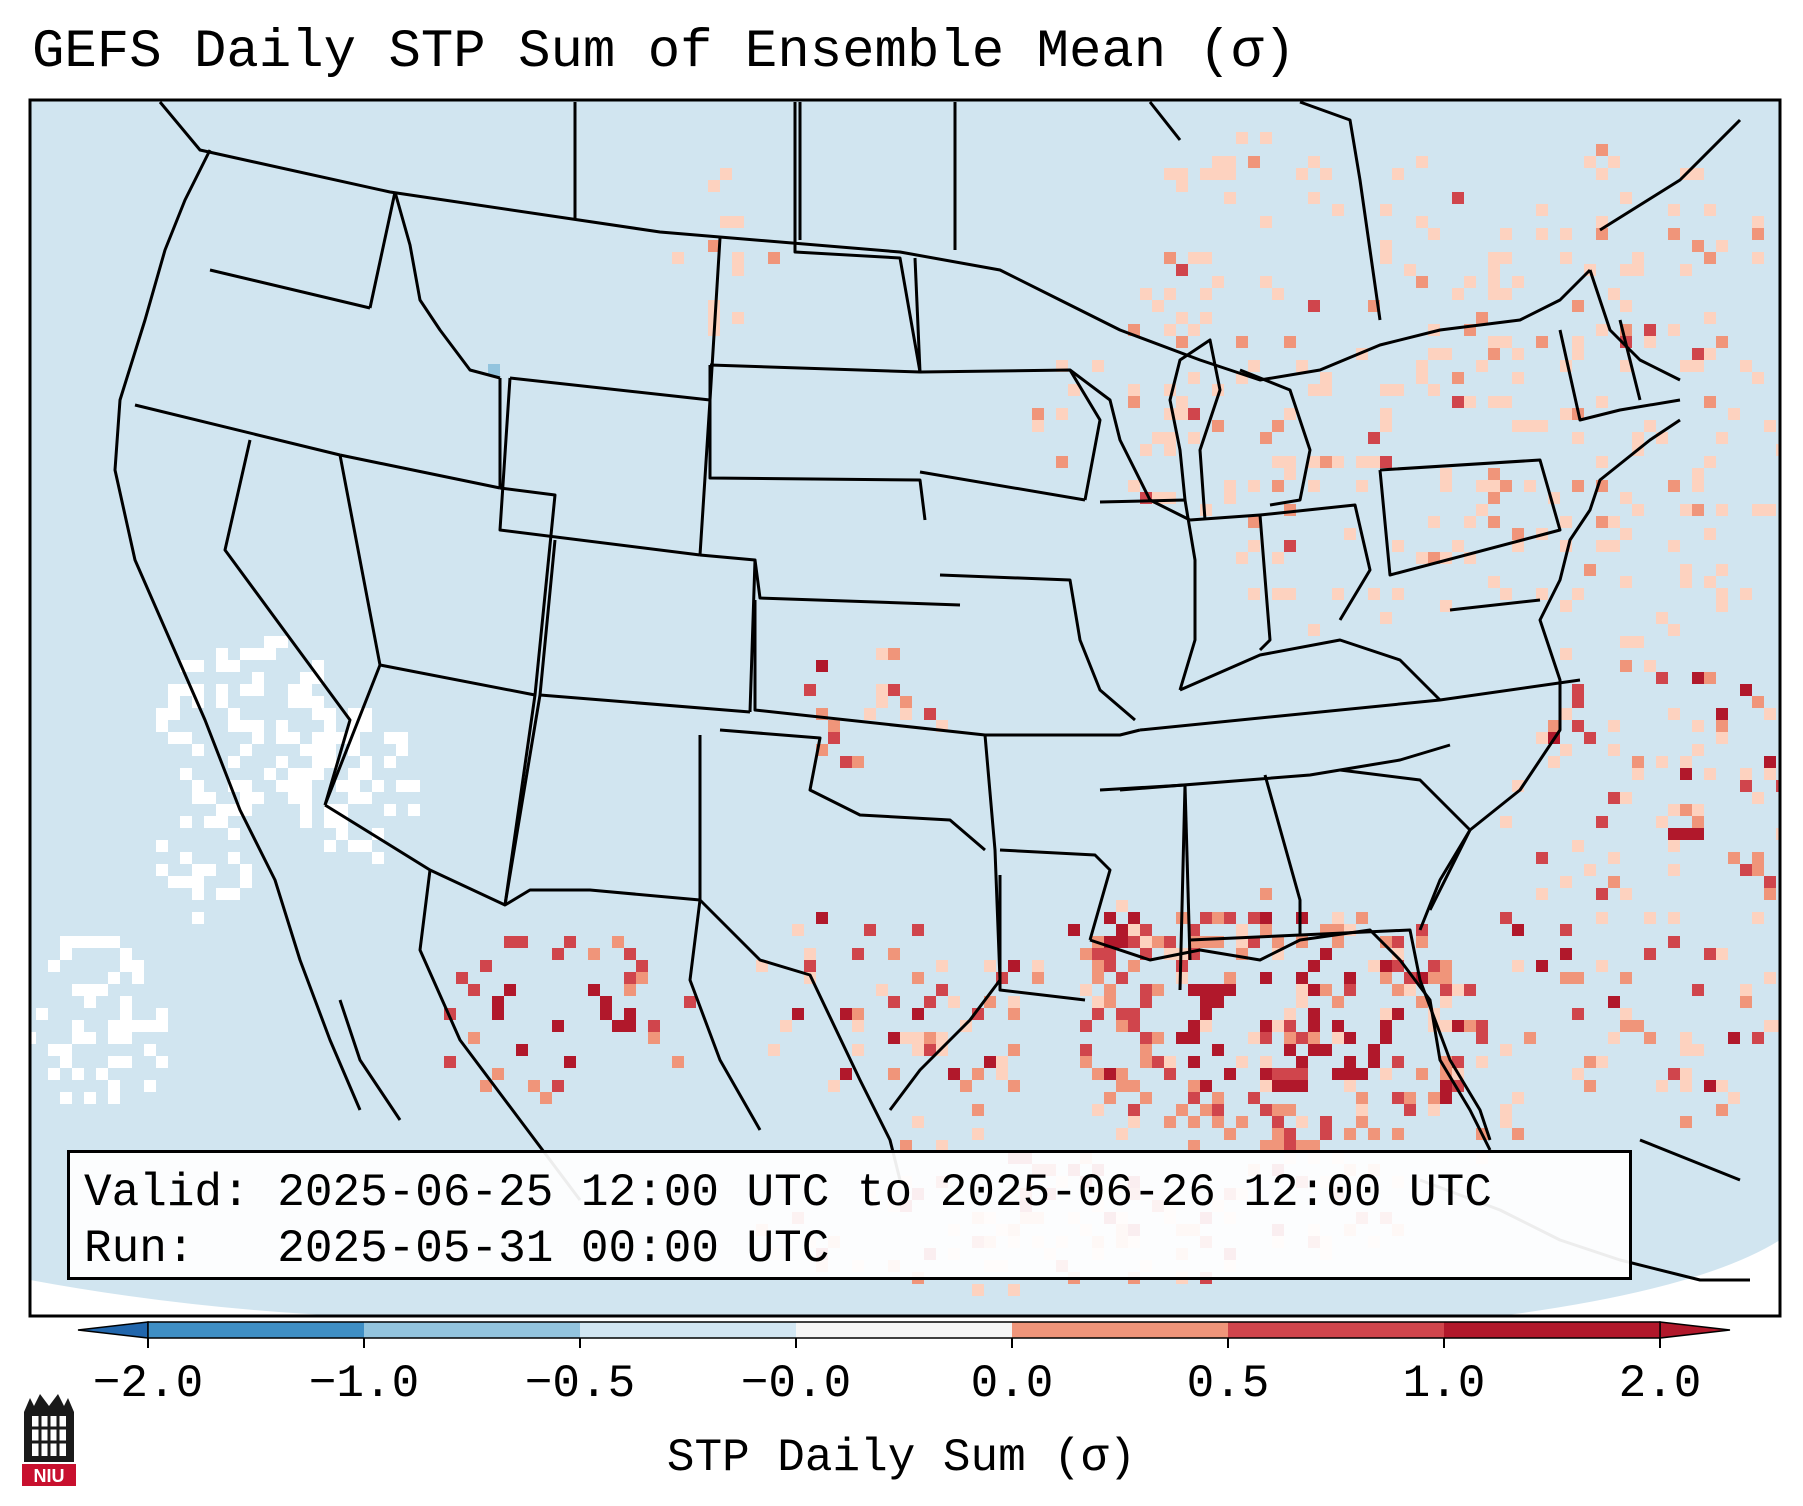 The image size is (1803, 1506). I want to click on colorbar-segment, so click(1336, 1330).